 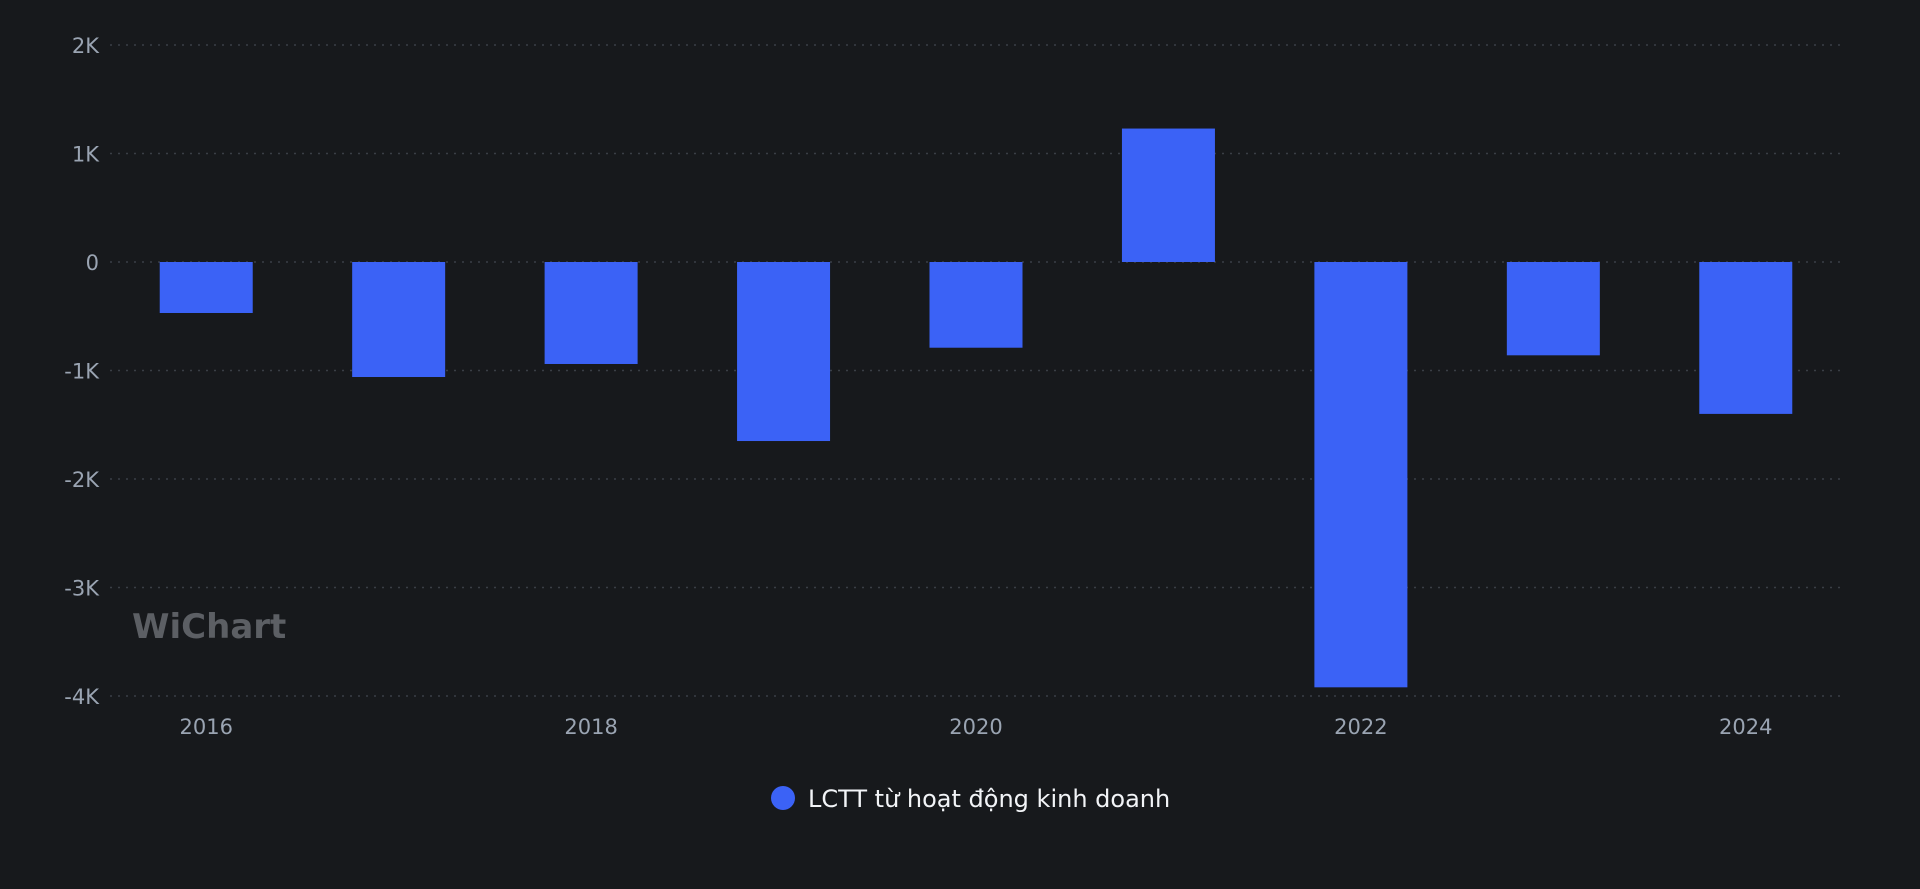 What do you see at coordinates (92, 263) in the screenshot?
I see `y-tick-label: 0` at bounding box center [92, 263].